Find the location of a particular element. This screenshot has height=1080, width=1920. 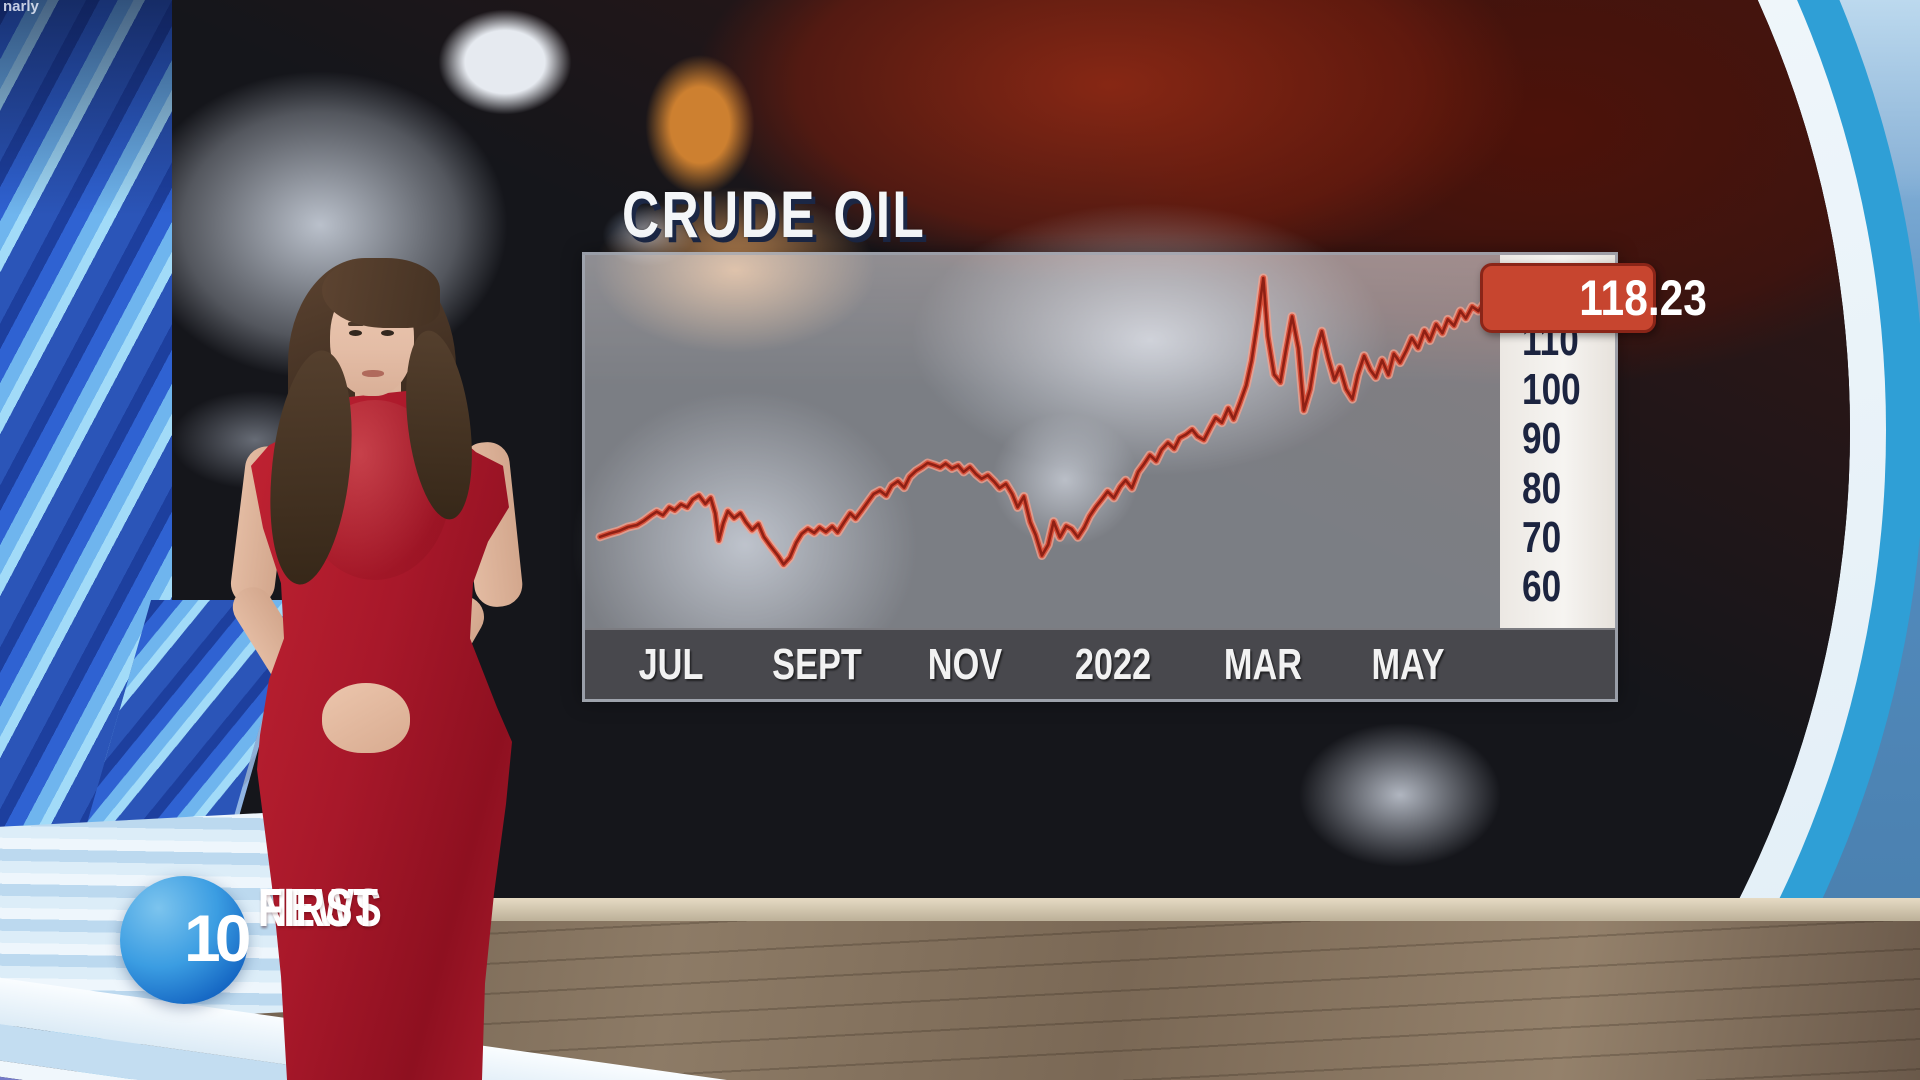

wordmark-line-news: NEWS is located at coordinates (320, 908).